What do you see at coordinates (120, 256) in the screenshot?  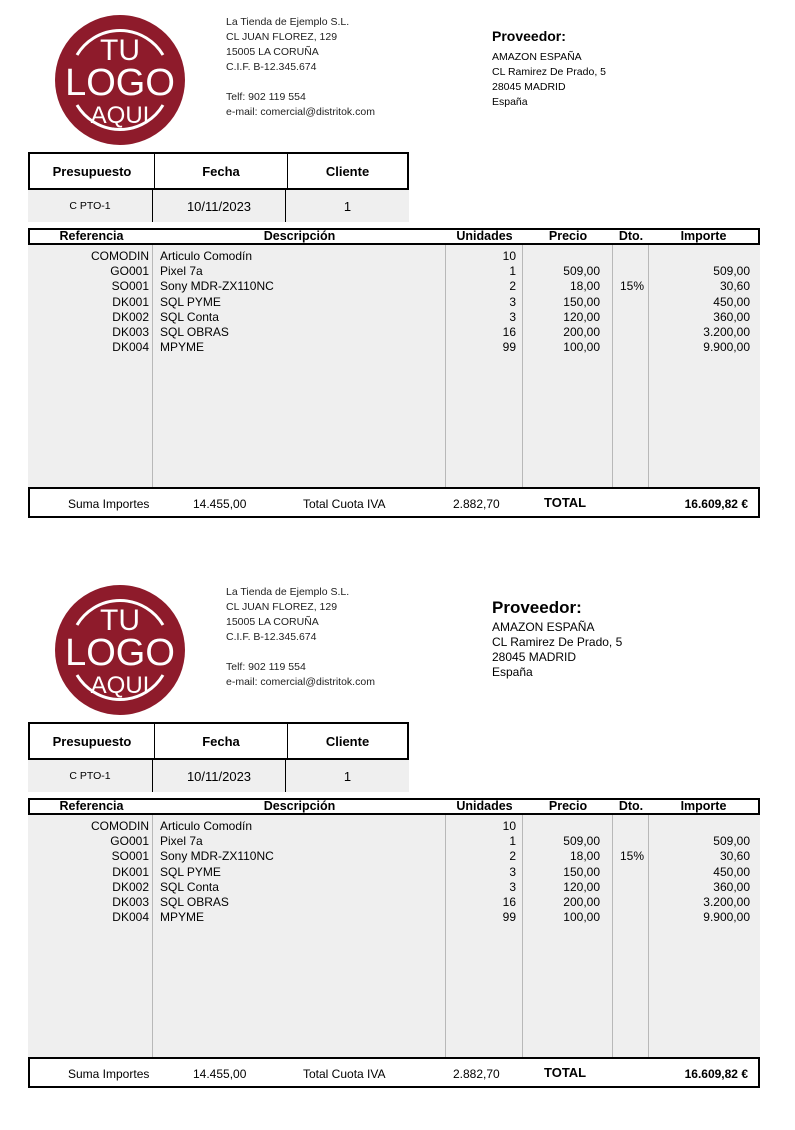 I see `item-reference: COMODIN` at bounding box center [120, 256].